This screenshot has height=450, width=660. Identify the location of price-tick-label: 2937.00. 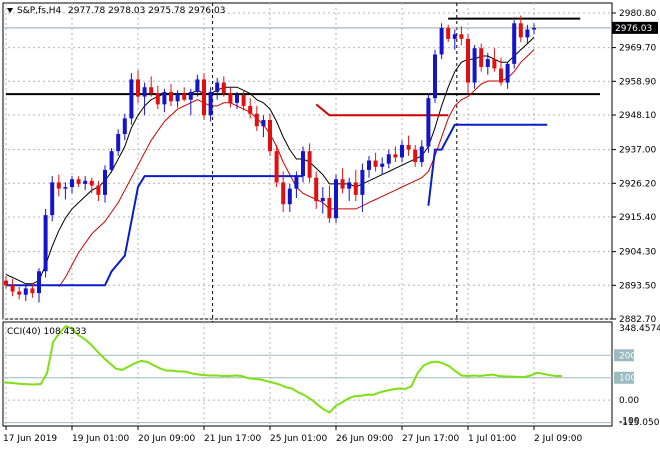
(637, 151).